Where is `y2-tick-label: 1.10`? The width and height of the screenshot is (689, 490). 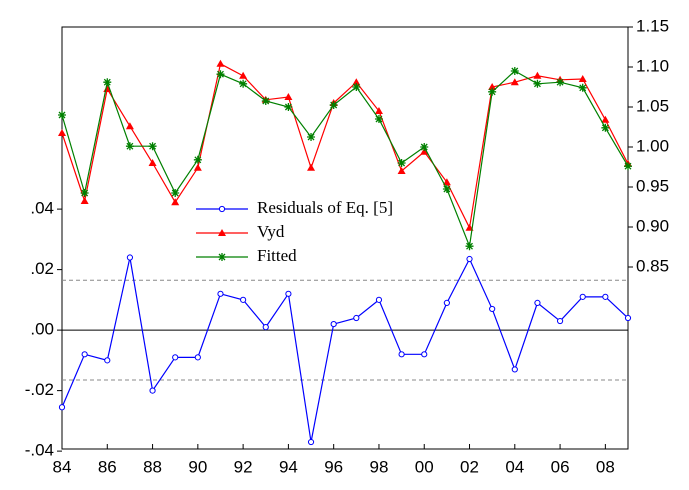
y2-tick-label: 1.10 is located at coordinates (652, 65).